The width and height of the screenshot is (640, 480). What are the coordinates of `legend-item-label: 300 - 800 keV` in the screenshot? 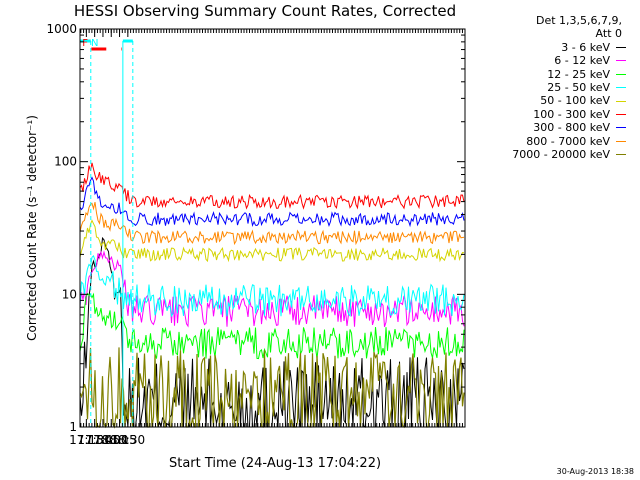 It's located at (571, 128).